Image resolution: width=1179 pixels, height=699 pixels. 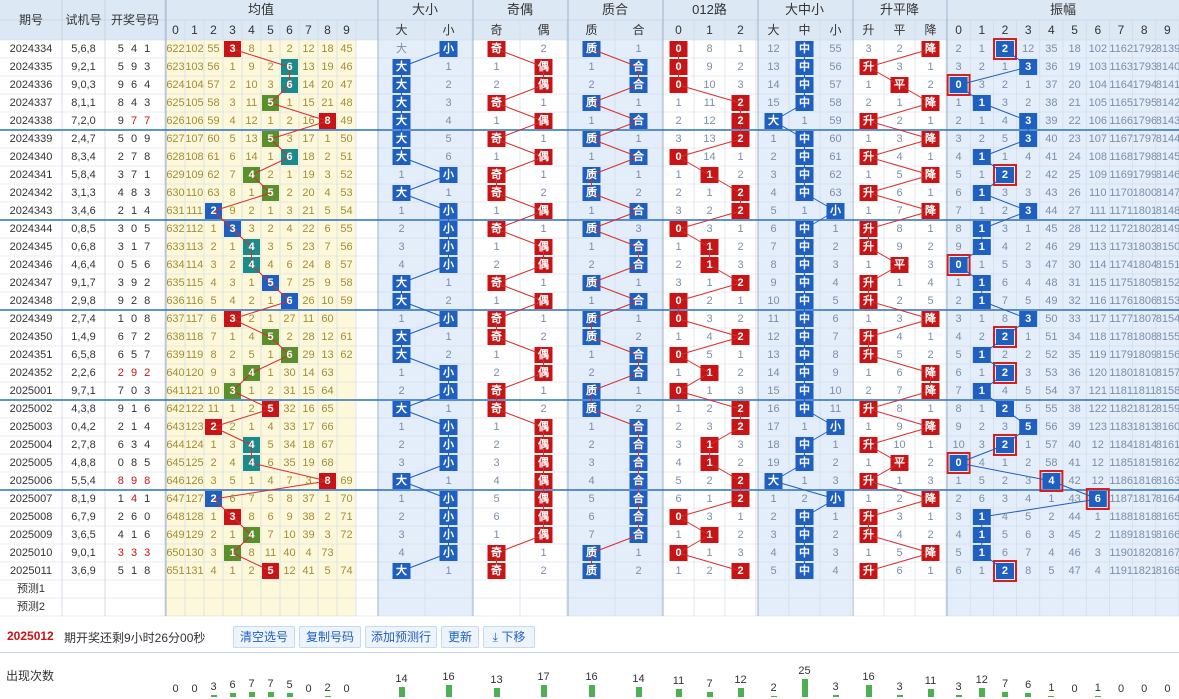 What do you see at coordinates (175, 157) in the screenshot?
I see `miss-cell: 628` at bounding box center [175, 157].